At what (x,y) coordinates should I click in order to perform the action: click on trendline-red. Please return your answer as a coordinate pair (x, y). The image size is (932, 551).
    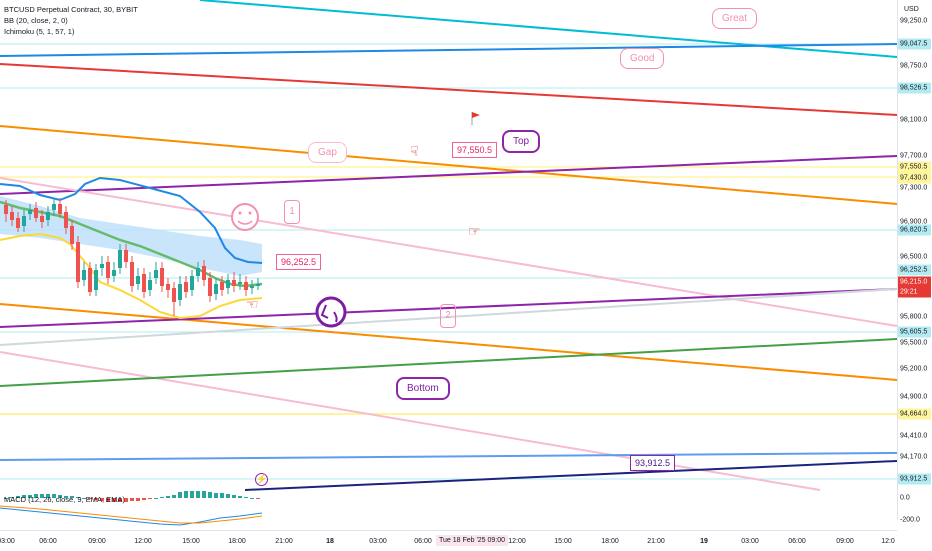
    Looking at the image, I should click on (449, 89).